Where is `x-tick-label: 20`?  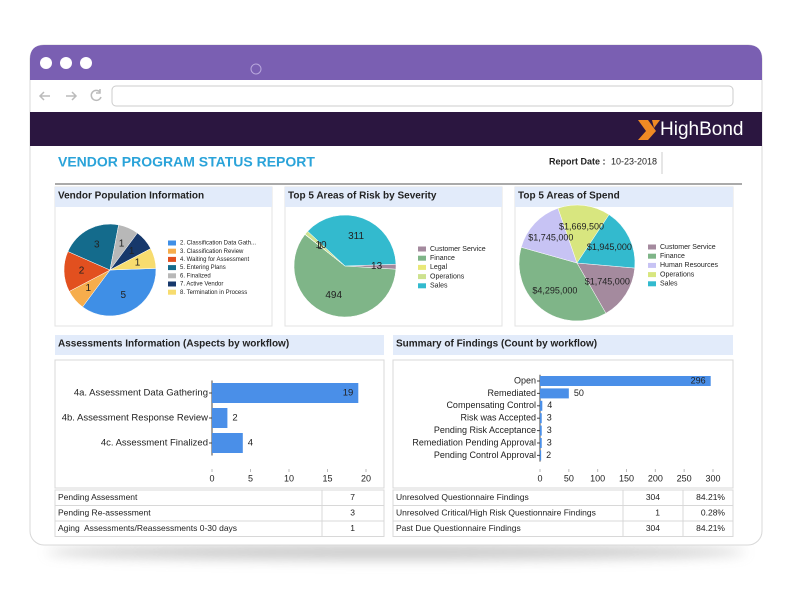
x-tick-label: 20 is located at coordinates (366, 478).